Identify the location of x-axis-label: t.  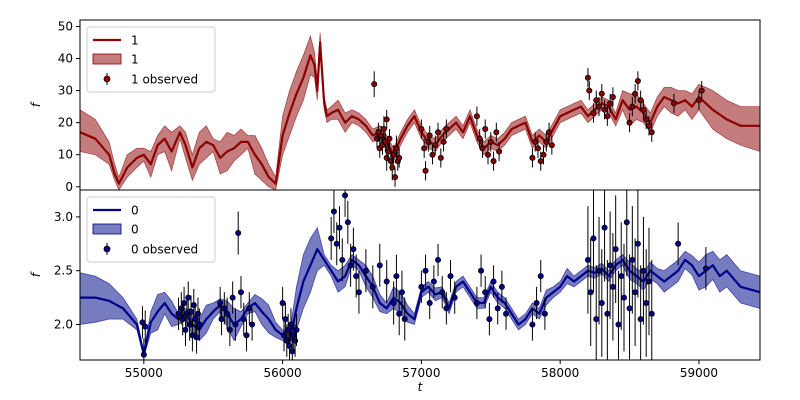
(421, 387).